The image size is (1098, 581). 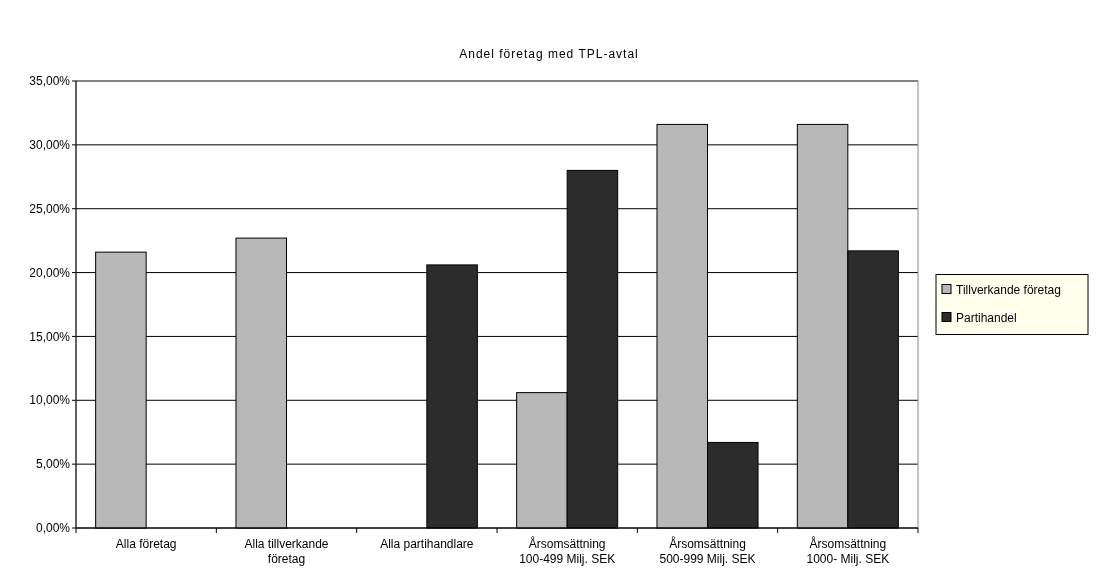 What do you see at coordinates (50, 400) in the screenshot?
I see `y-tick-label: 10,00%` at bounding box center [50, 400].